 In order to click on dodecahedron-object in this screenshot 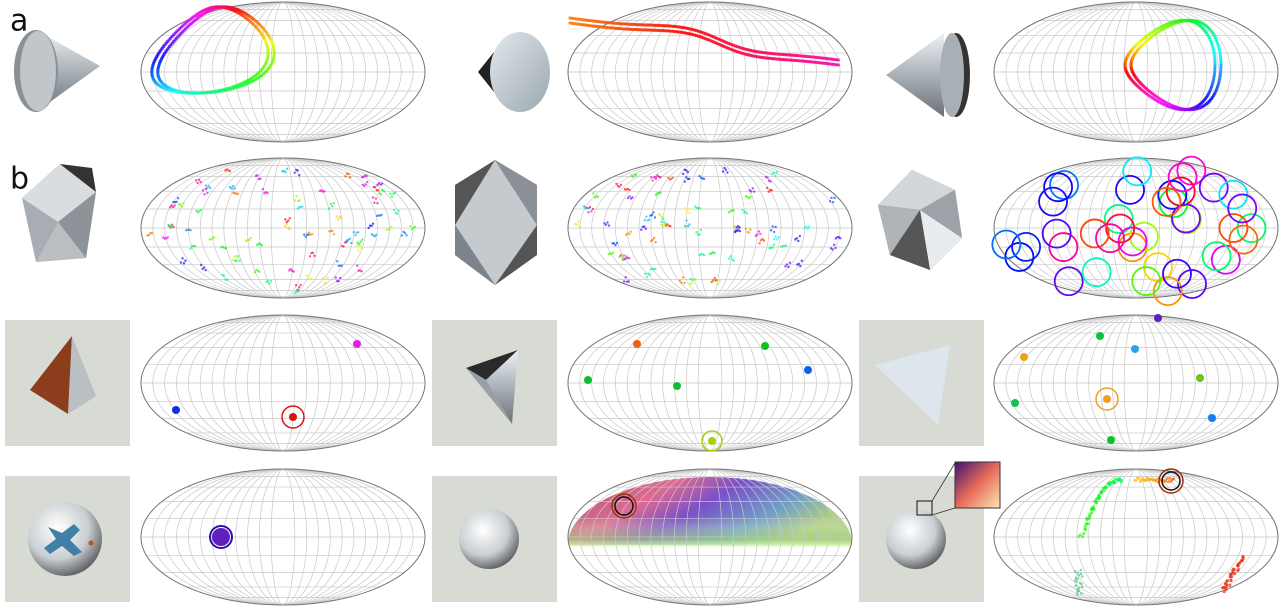, I will do `click(59, 213)`.